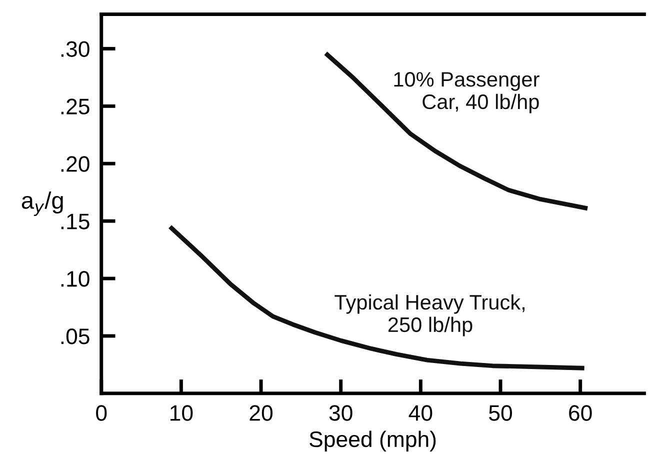 This screenshot has width=654, height=474. Describe the element at coordinates (456, 131) in the screenshot. I see `line-series` at that location.